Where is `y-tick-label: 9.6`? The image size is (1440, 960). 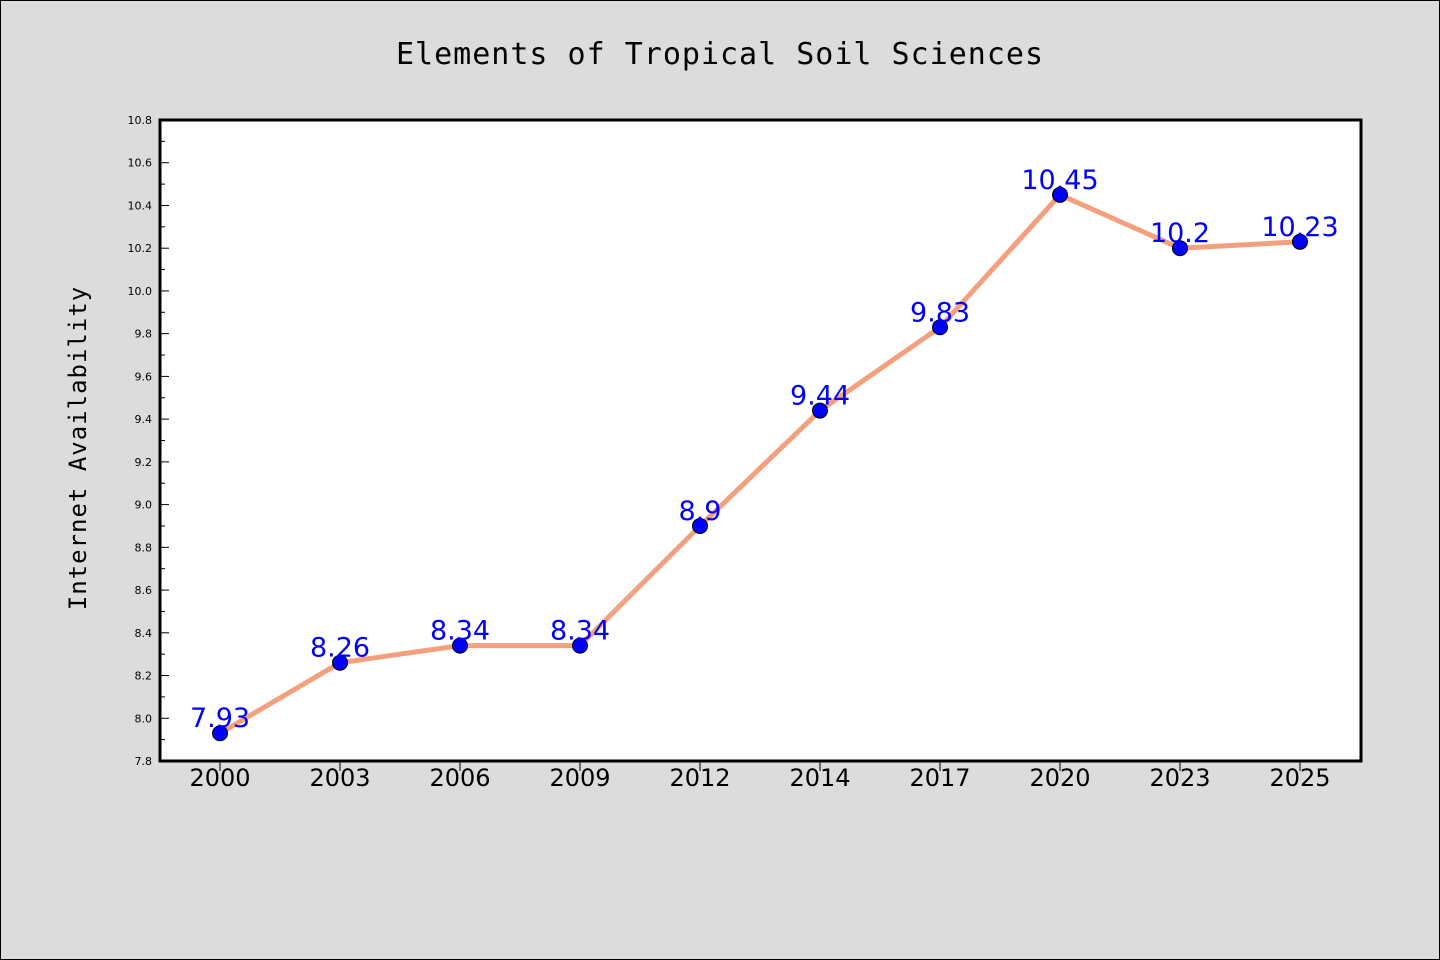 y-tick-label: 9.6 is located at coordinates (144, 376).